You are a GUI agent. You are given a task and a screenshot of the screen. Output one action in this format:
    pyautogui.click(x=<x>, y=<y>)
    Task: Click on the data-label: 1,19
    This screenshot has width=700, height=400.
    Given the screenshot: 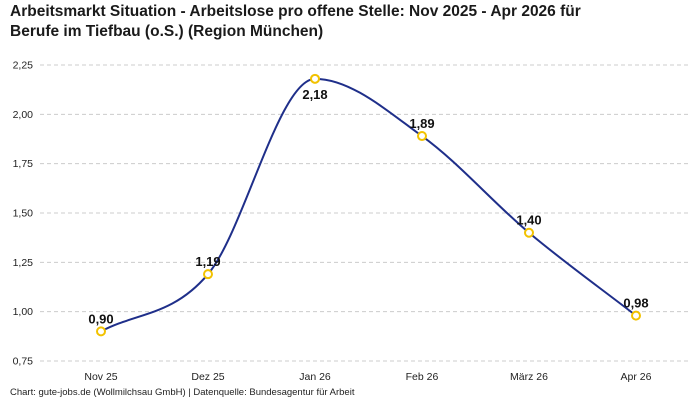 What is the action you would take?
    pyautogui.click(x=207, y=261)
    